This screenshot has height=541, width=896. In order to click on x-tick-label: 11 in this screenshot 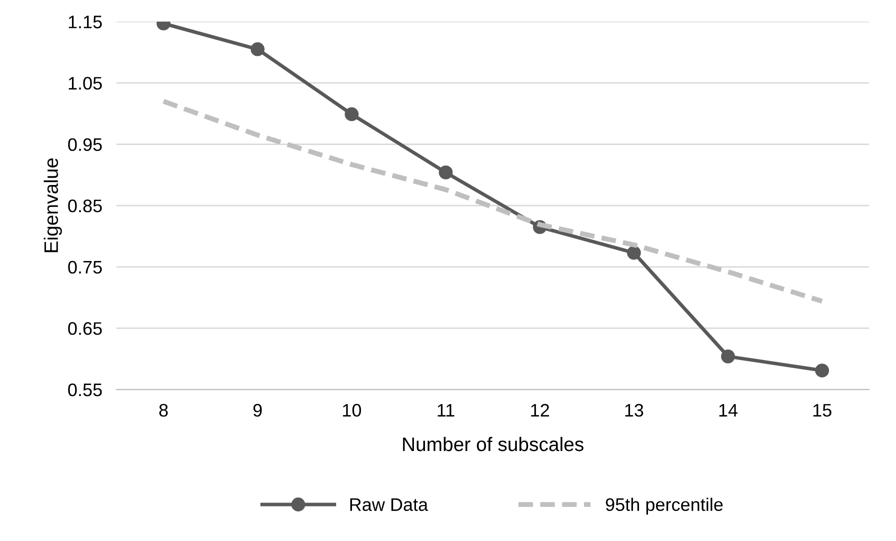, I will do `click(446, 410)`.